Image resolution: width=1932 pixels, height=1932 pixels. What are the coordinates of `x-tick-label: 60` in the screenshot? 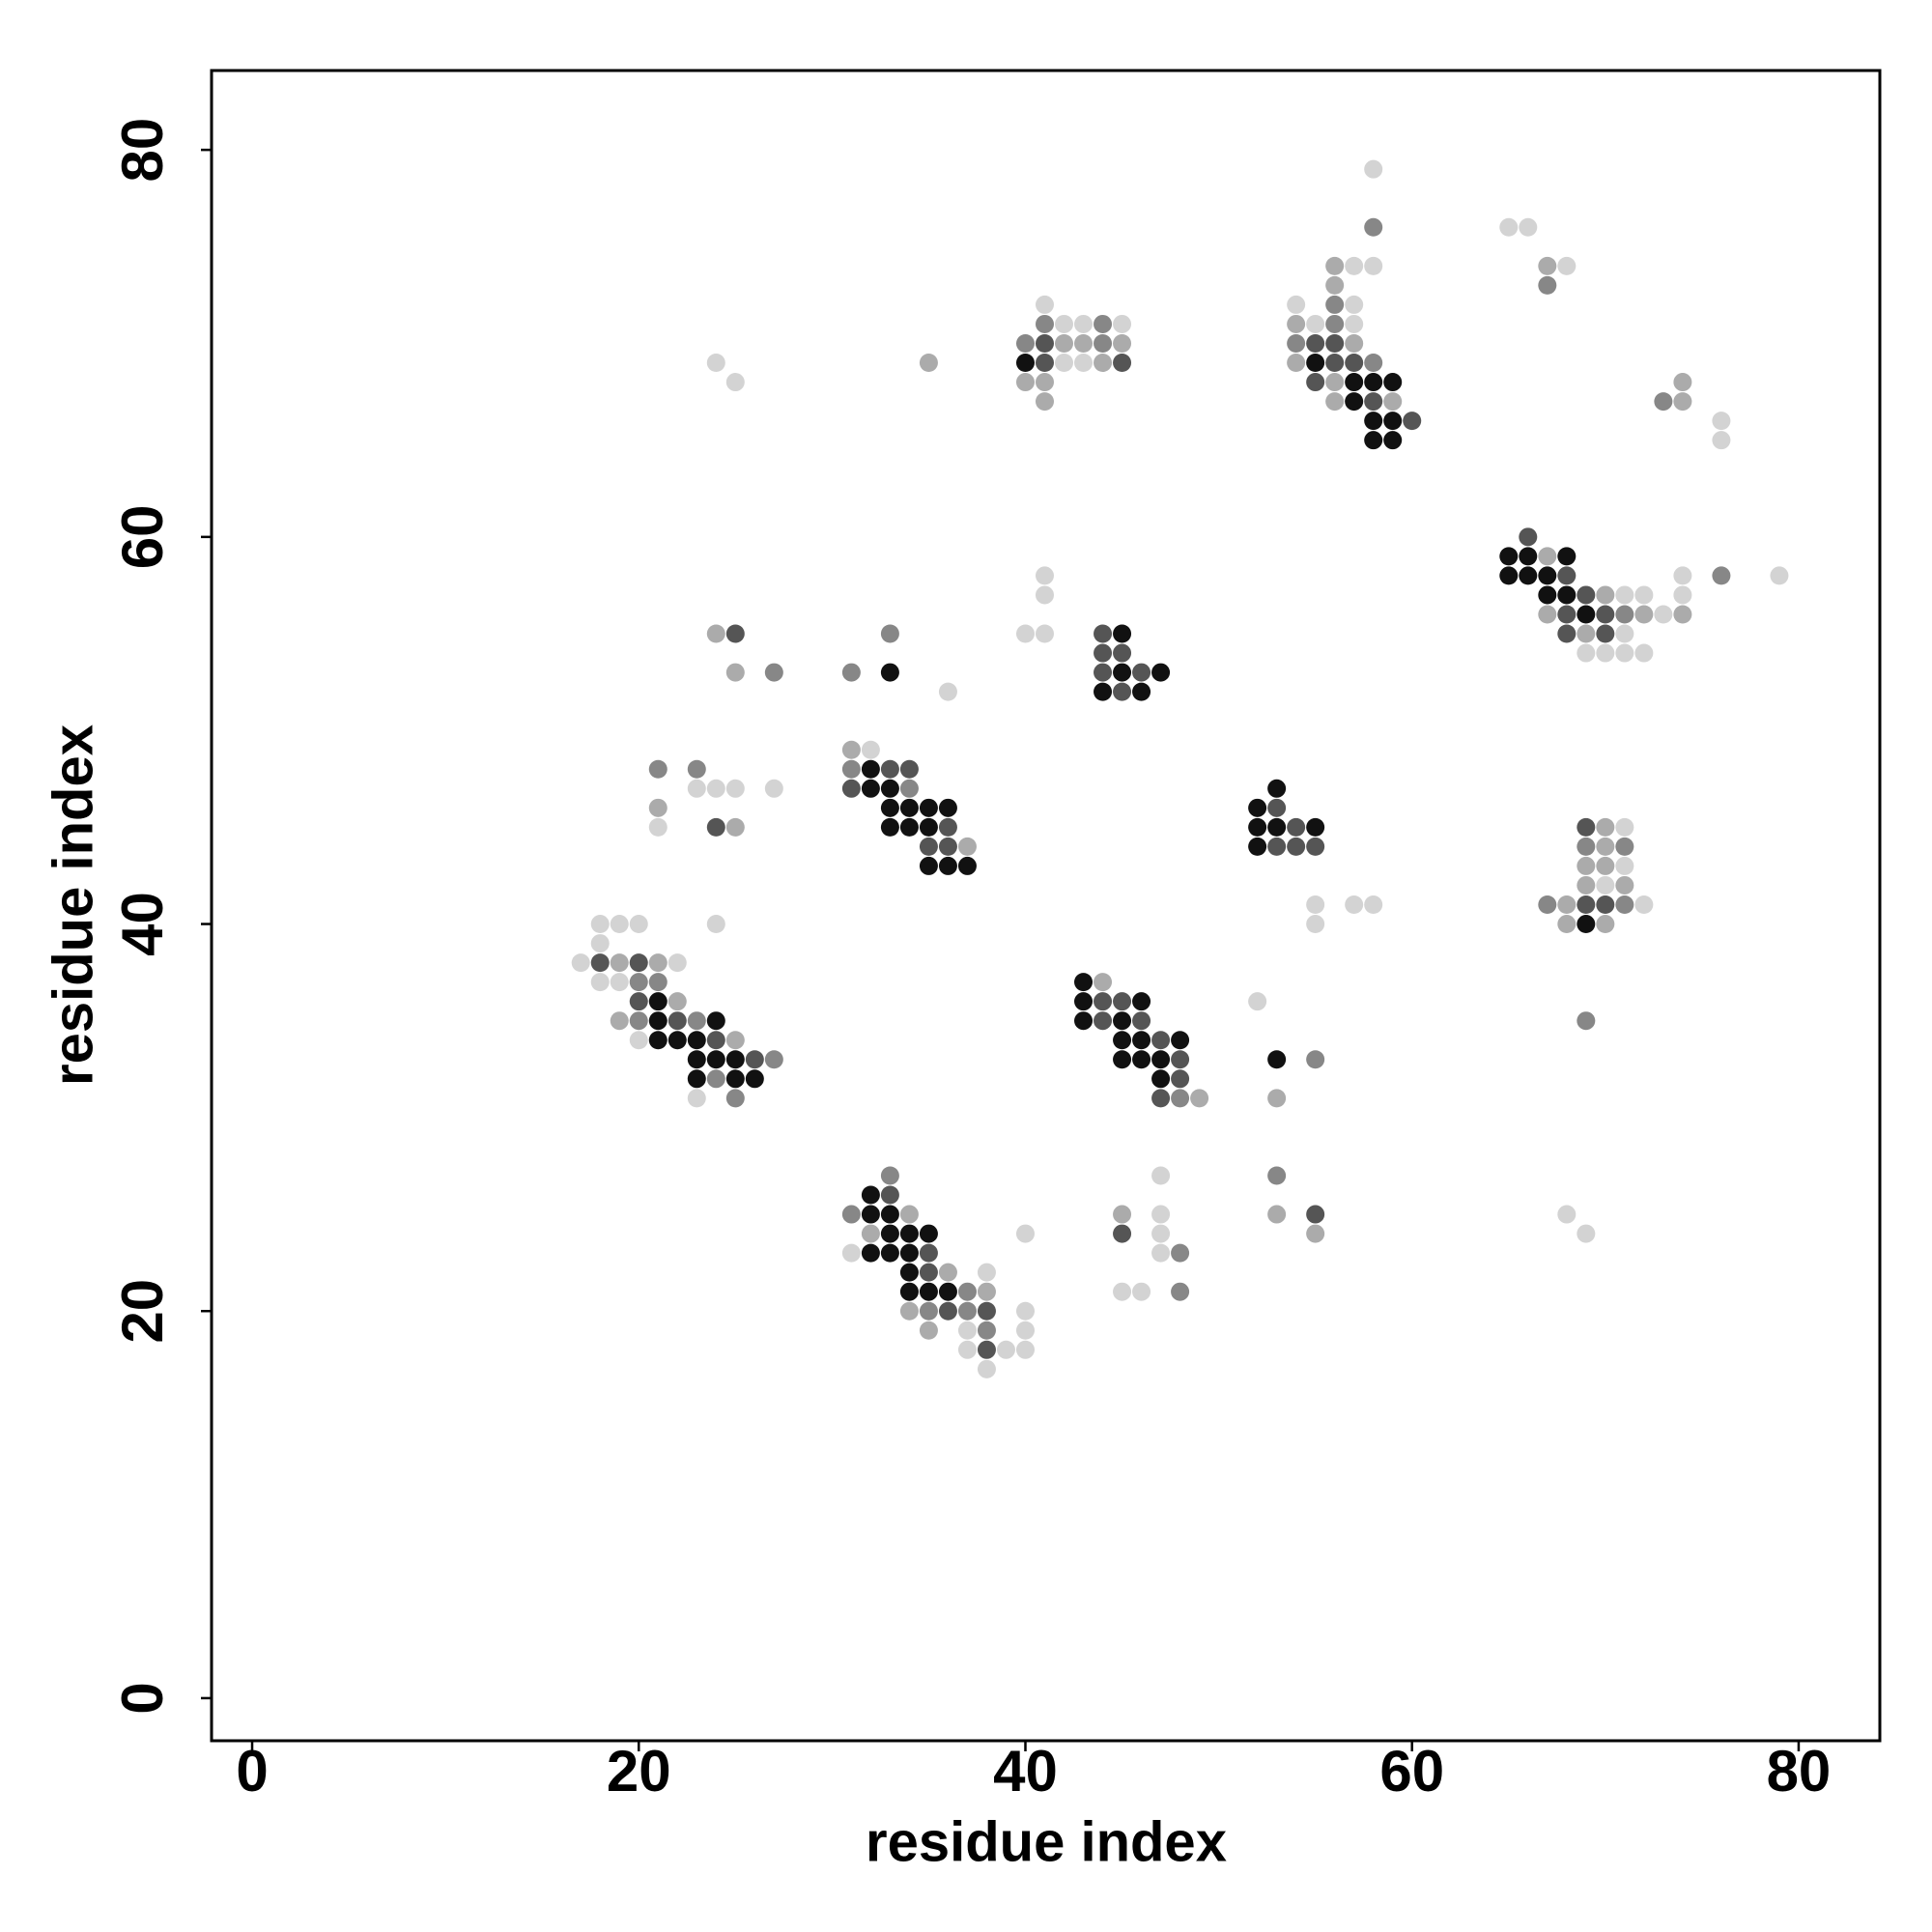 It's located at (1411, 1771).